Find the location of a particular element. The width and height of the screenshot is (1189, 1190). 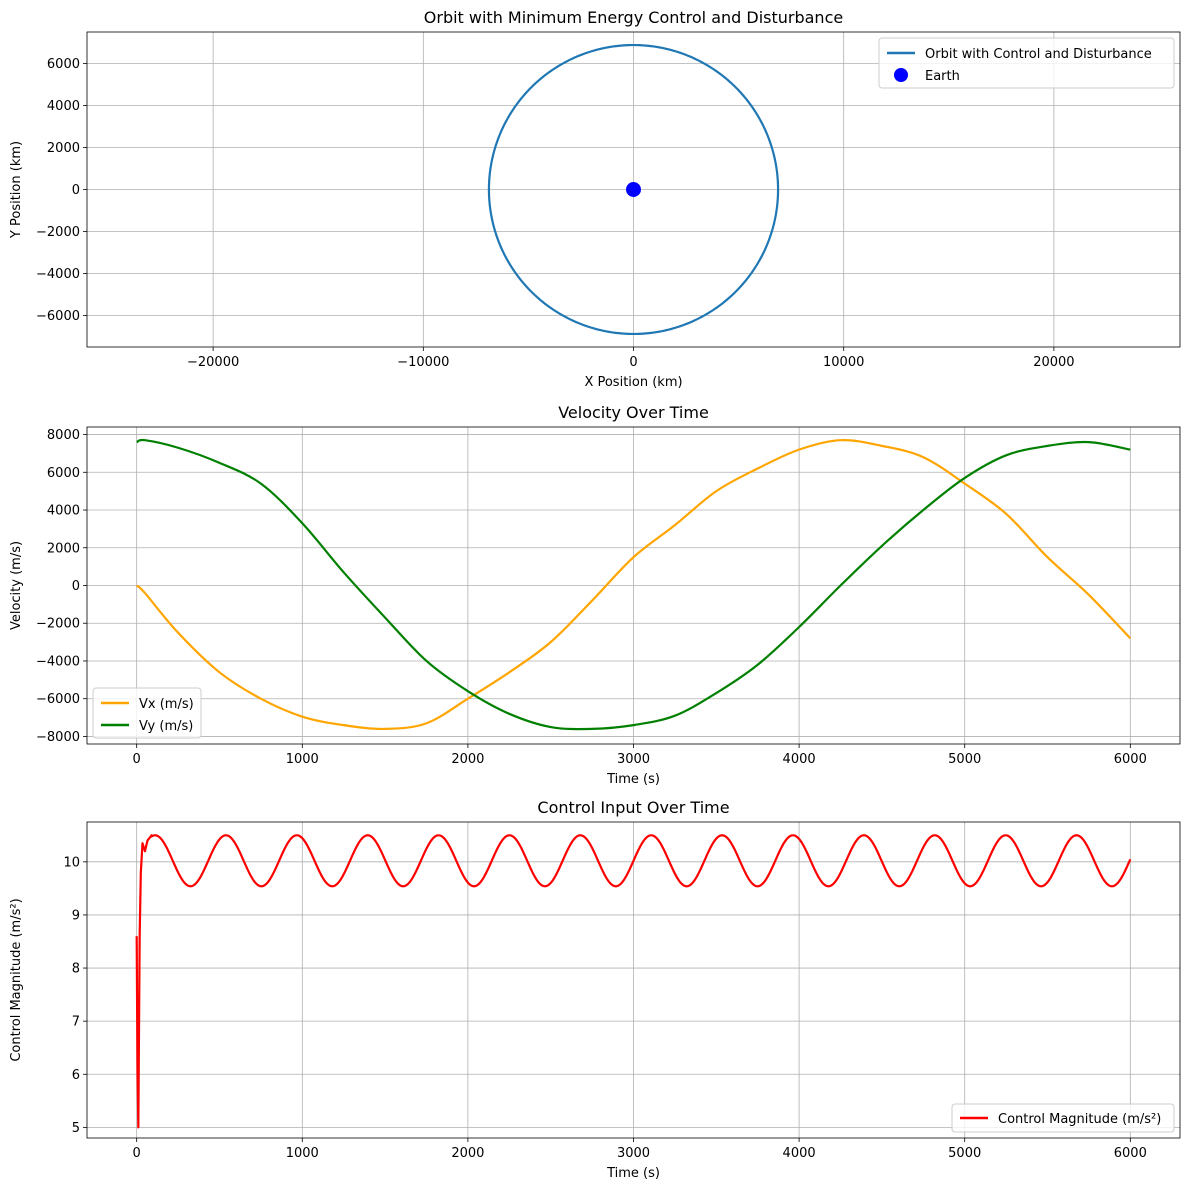

control-legend: Control Magnitude (m/s²) is located at coordinates (1063, 1118).